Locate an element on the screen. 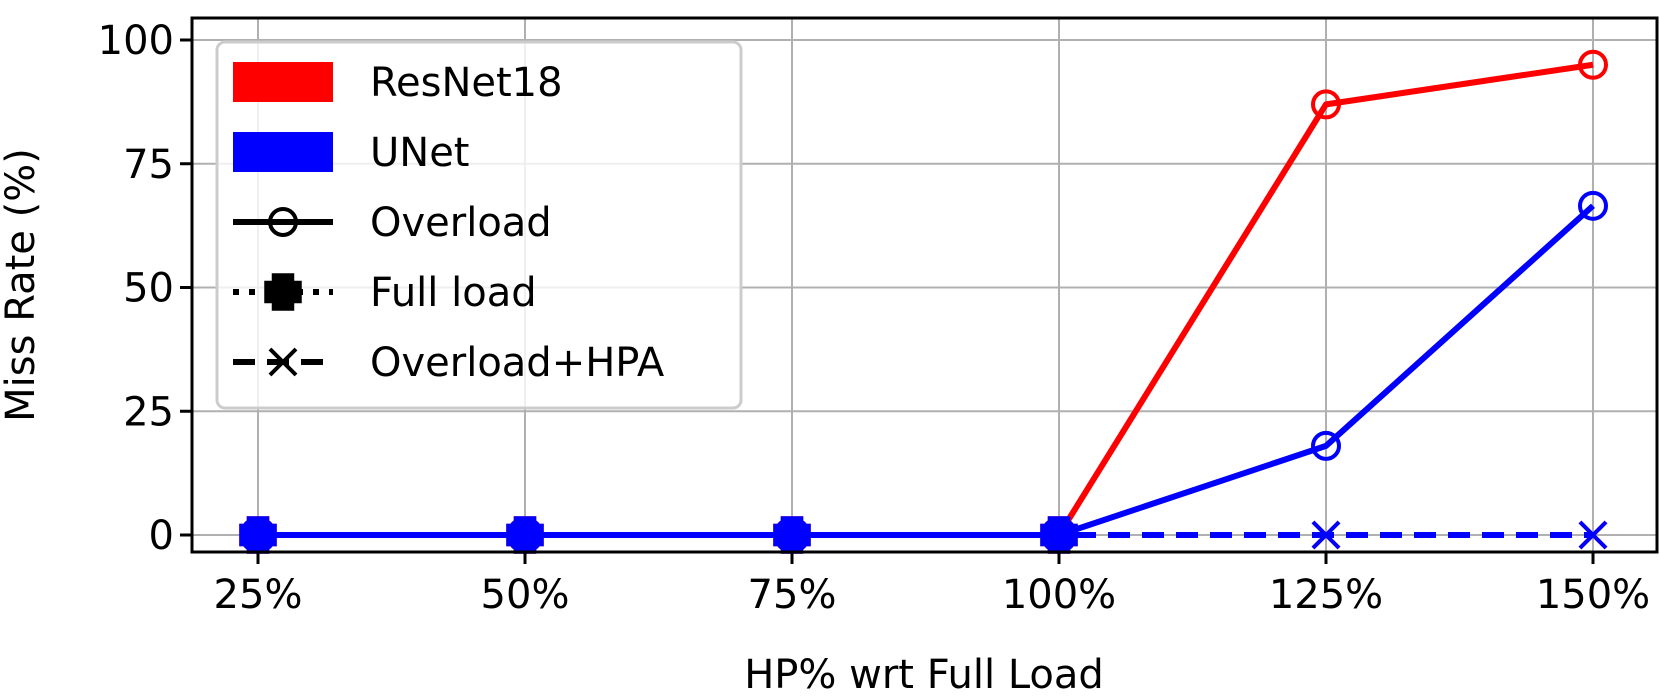 The width and height of the screenshot is (1660, 698). legend-label: ResNet18 is located at coordinates (466, 83).